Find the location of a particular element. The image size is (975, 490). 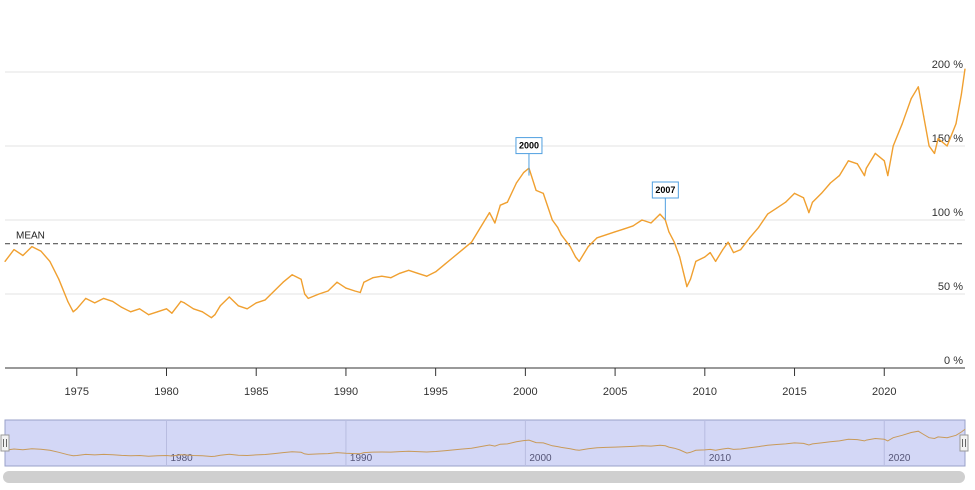

x-tick-label: 1985 is located at coordinates (256, 392).